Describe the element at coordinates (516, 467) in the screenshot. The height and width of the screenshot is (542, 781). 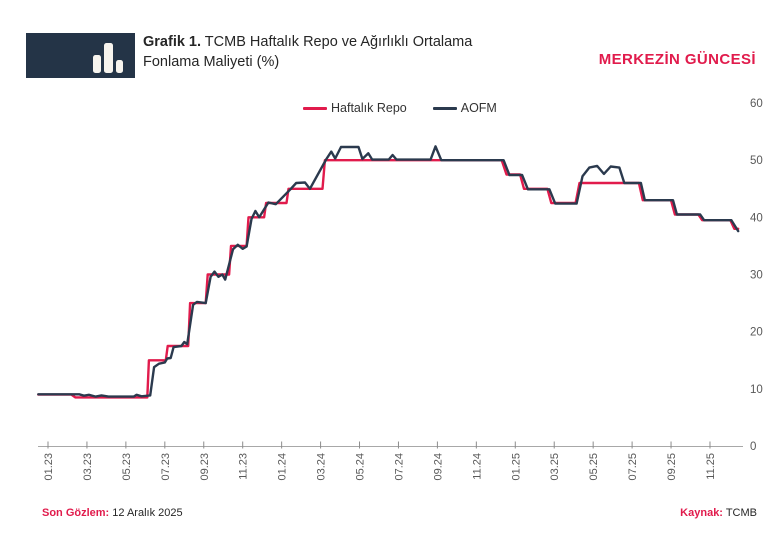
I see `x-tick-label: 01.25` at that location.